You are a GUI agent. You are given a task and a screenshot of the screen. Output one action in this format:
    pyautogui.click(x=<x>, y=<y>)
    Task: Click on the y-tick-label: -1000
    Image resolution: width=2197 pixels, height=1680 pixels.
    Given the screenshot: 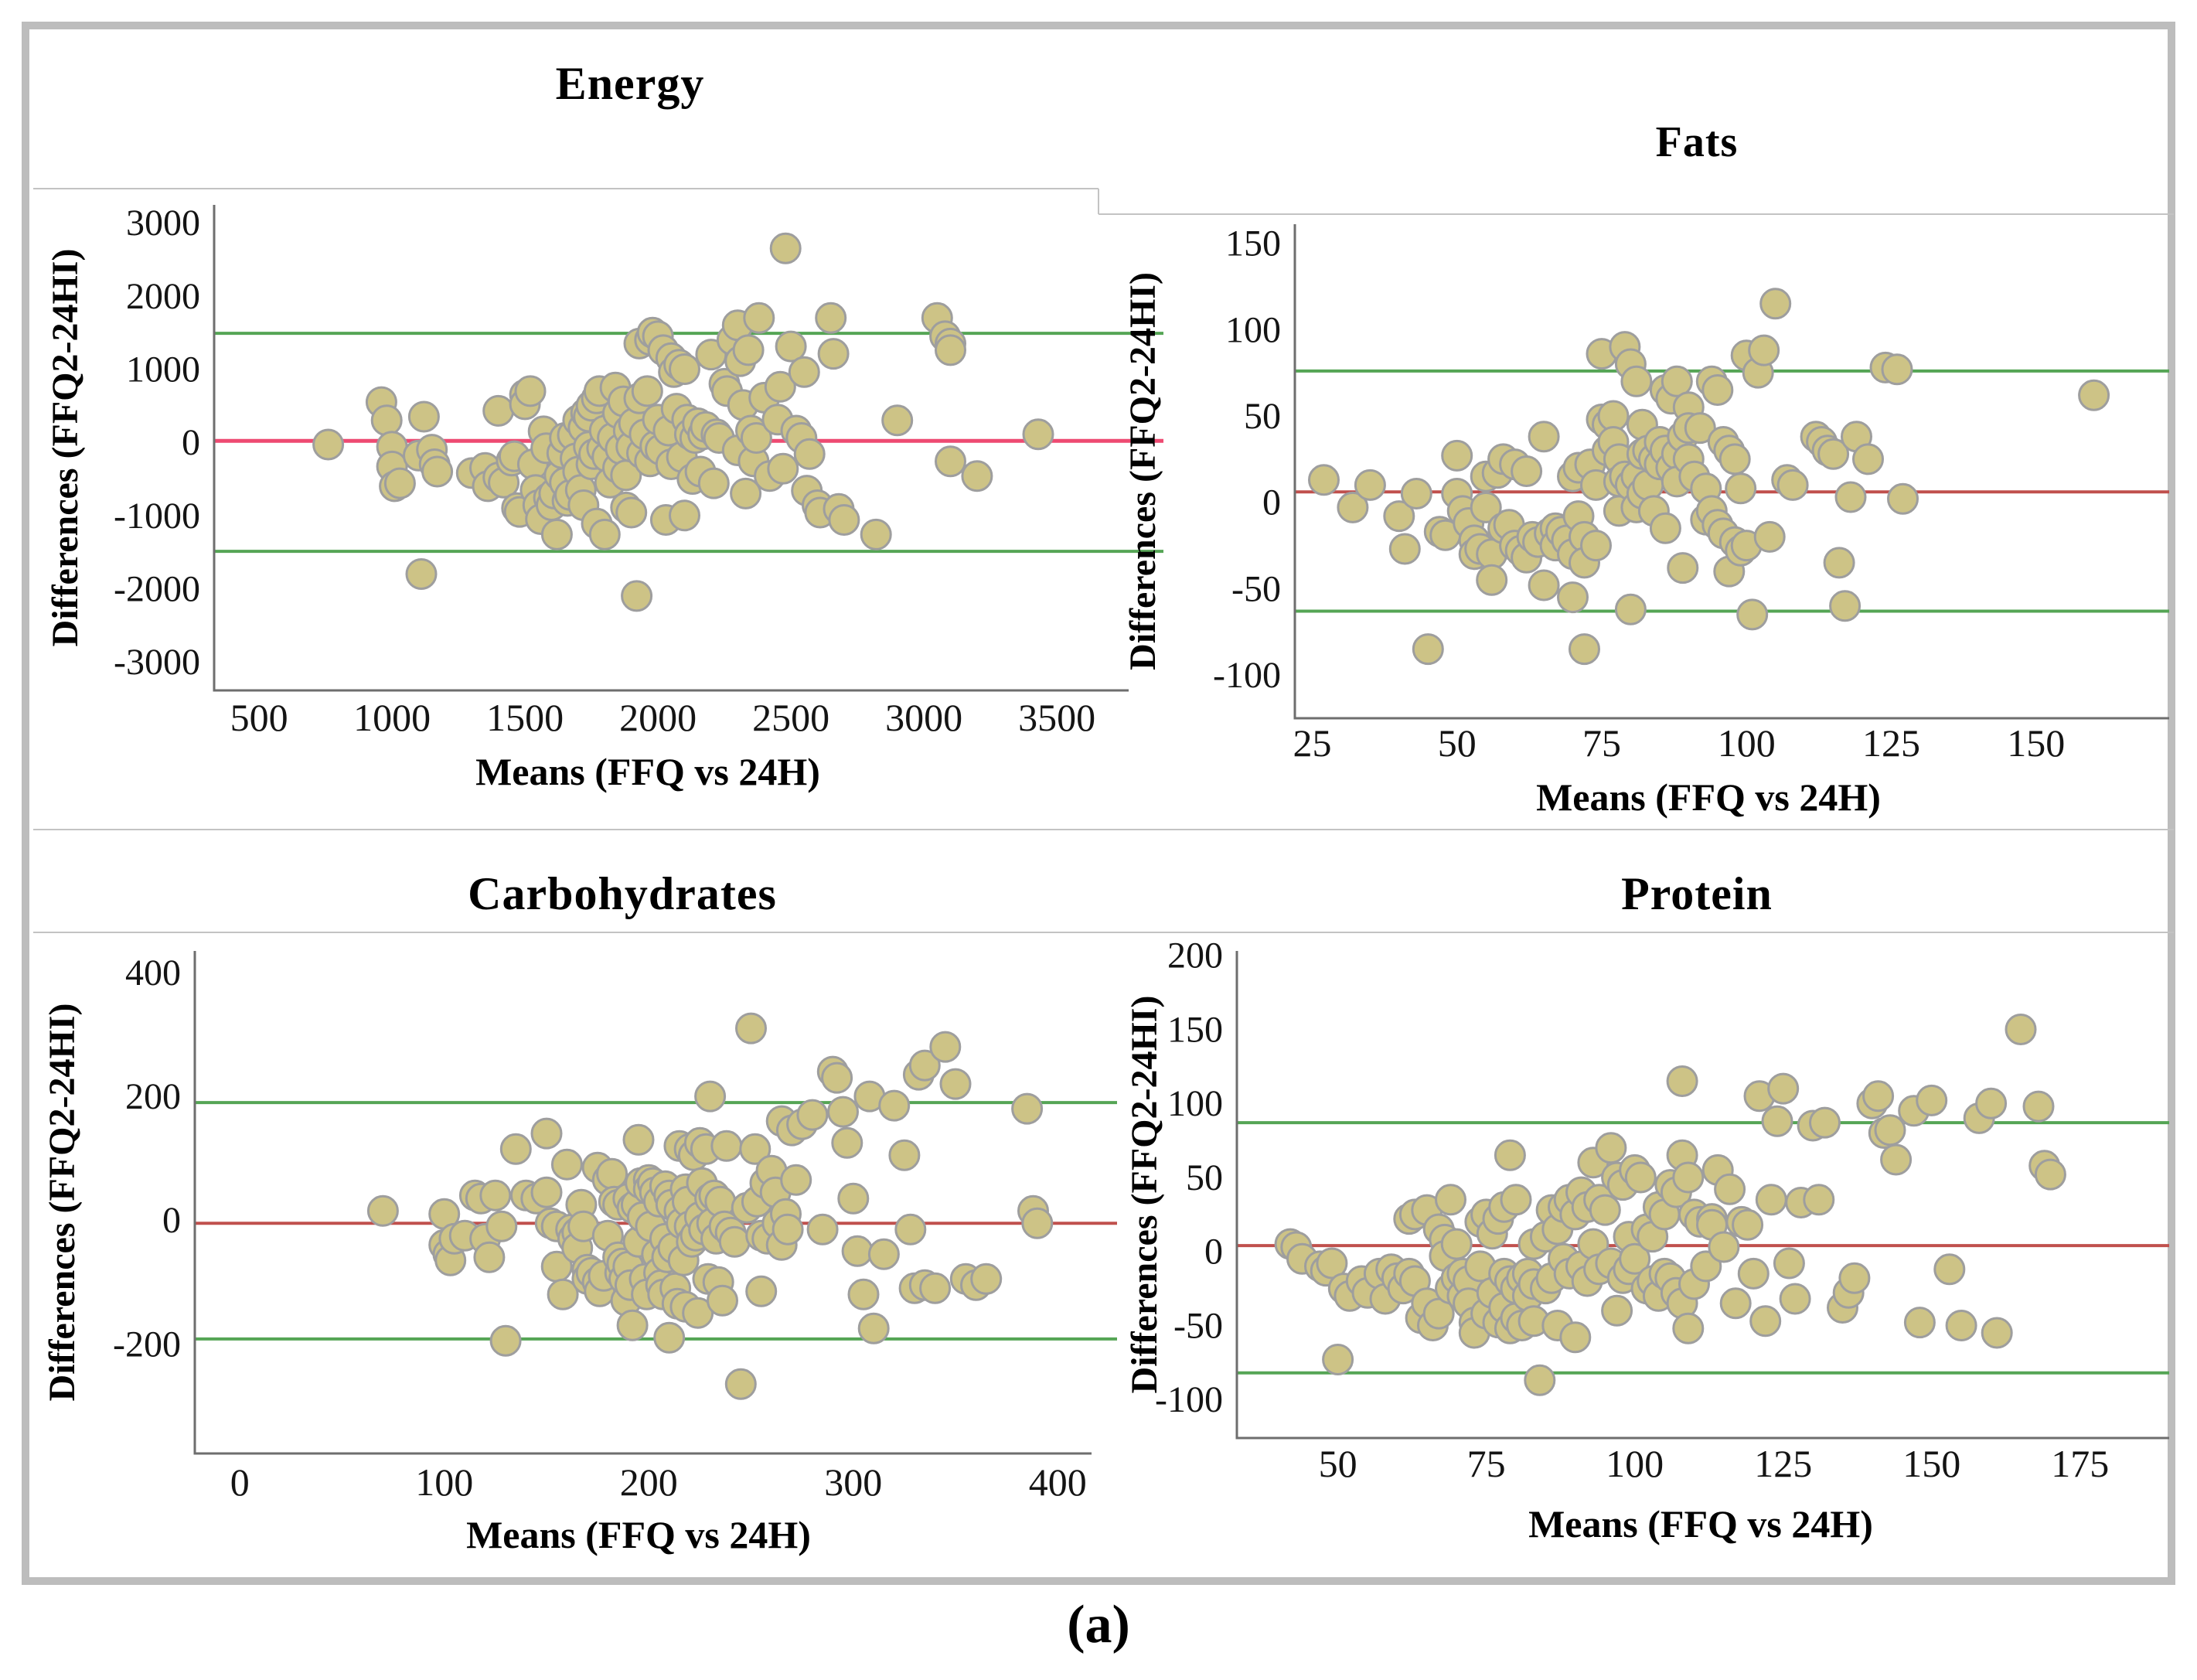 What is the action you would take?
    pyautogui.click(x=157, y=516)
    